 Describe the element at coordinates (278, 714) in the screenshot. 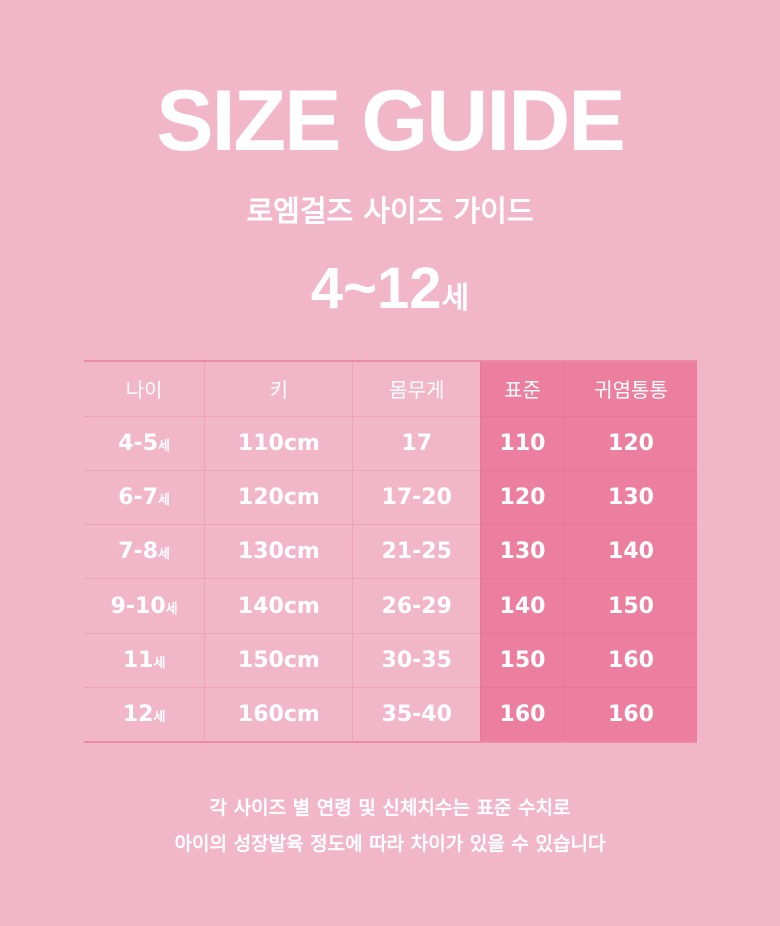

I see `cell-height: 160cm` at that location.